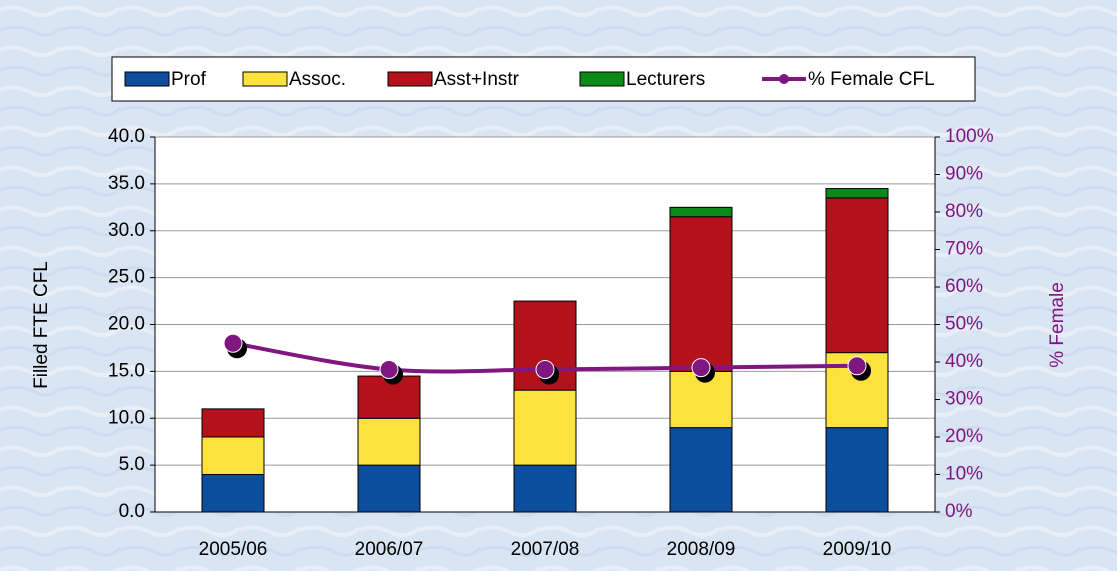  Describe the element at coordinates (126, 417) in the screenshot. I see `y-tick-label: 10.0` at that location.